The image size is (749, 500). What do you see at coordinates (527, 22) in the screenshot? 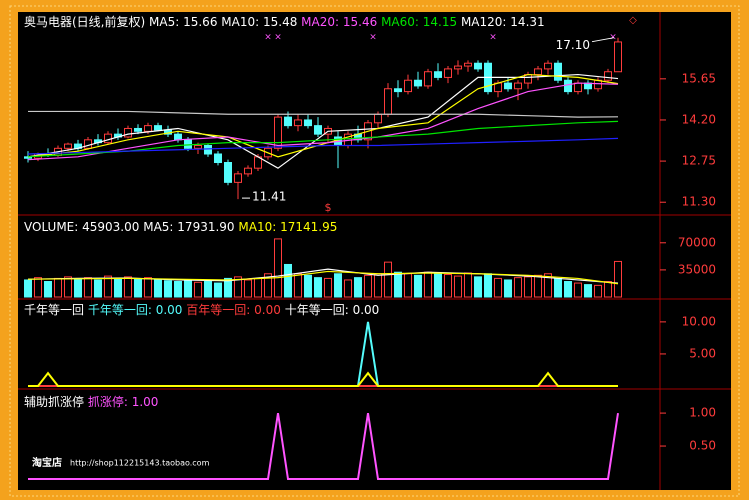
I see `legend-value: 14.31` at bounding box center [527, 22].